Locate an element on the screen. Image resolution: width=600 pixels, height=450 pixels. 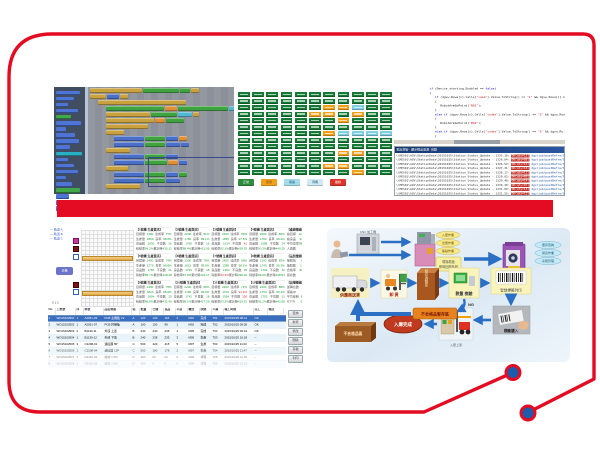
column-header: 序 is located at coordinates (80, 311).